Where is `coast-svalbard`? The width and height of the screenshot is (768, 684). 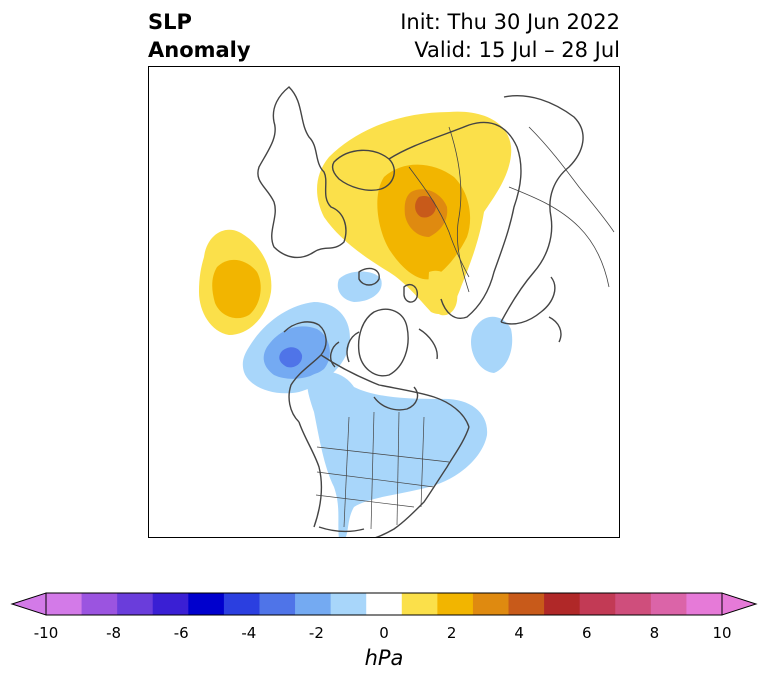
coast-svalbard is located at coordinates (369, 276).